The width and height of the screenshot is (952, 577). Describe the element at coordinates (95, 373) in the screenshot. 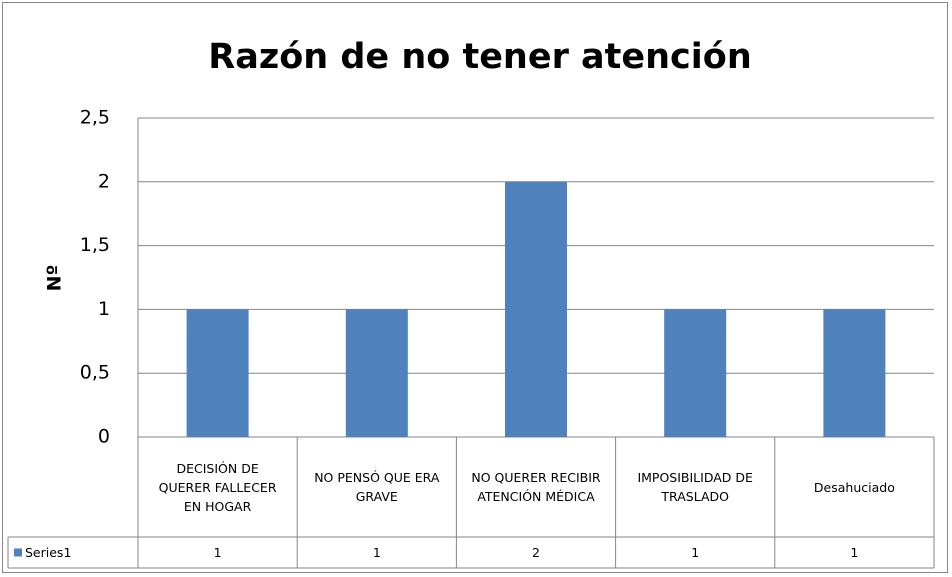

I see `y-tick-label: 0,5` at that location.